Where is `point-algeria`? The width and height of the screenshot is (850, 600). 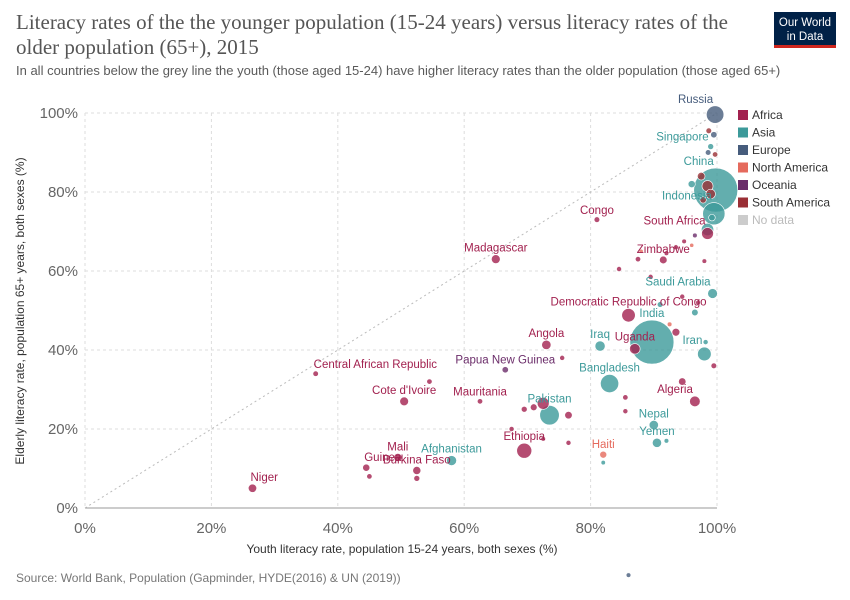 point-algeria is located at coordinates (695, 401).